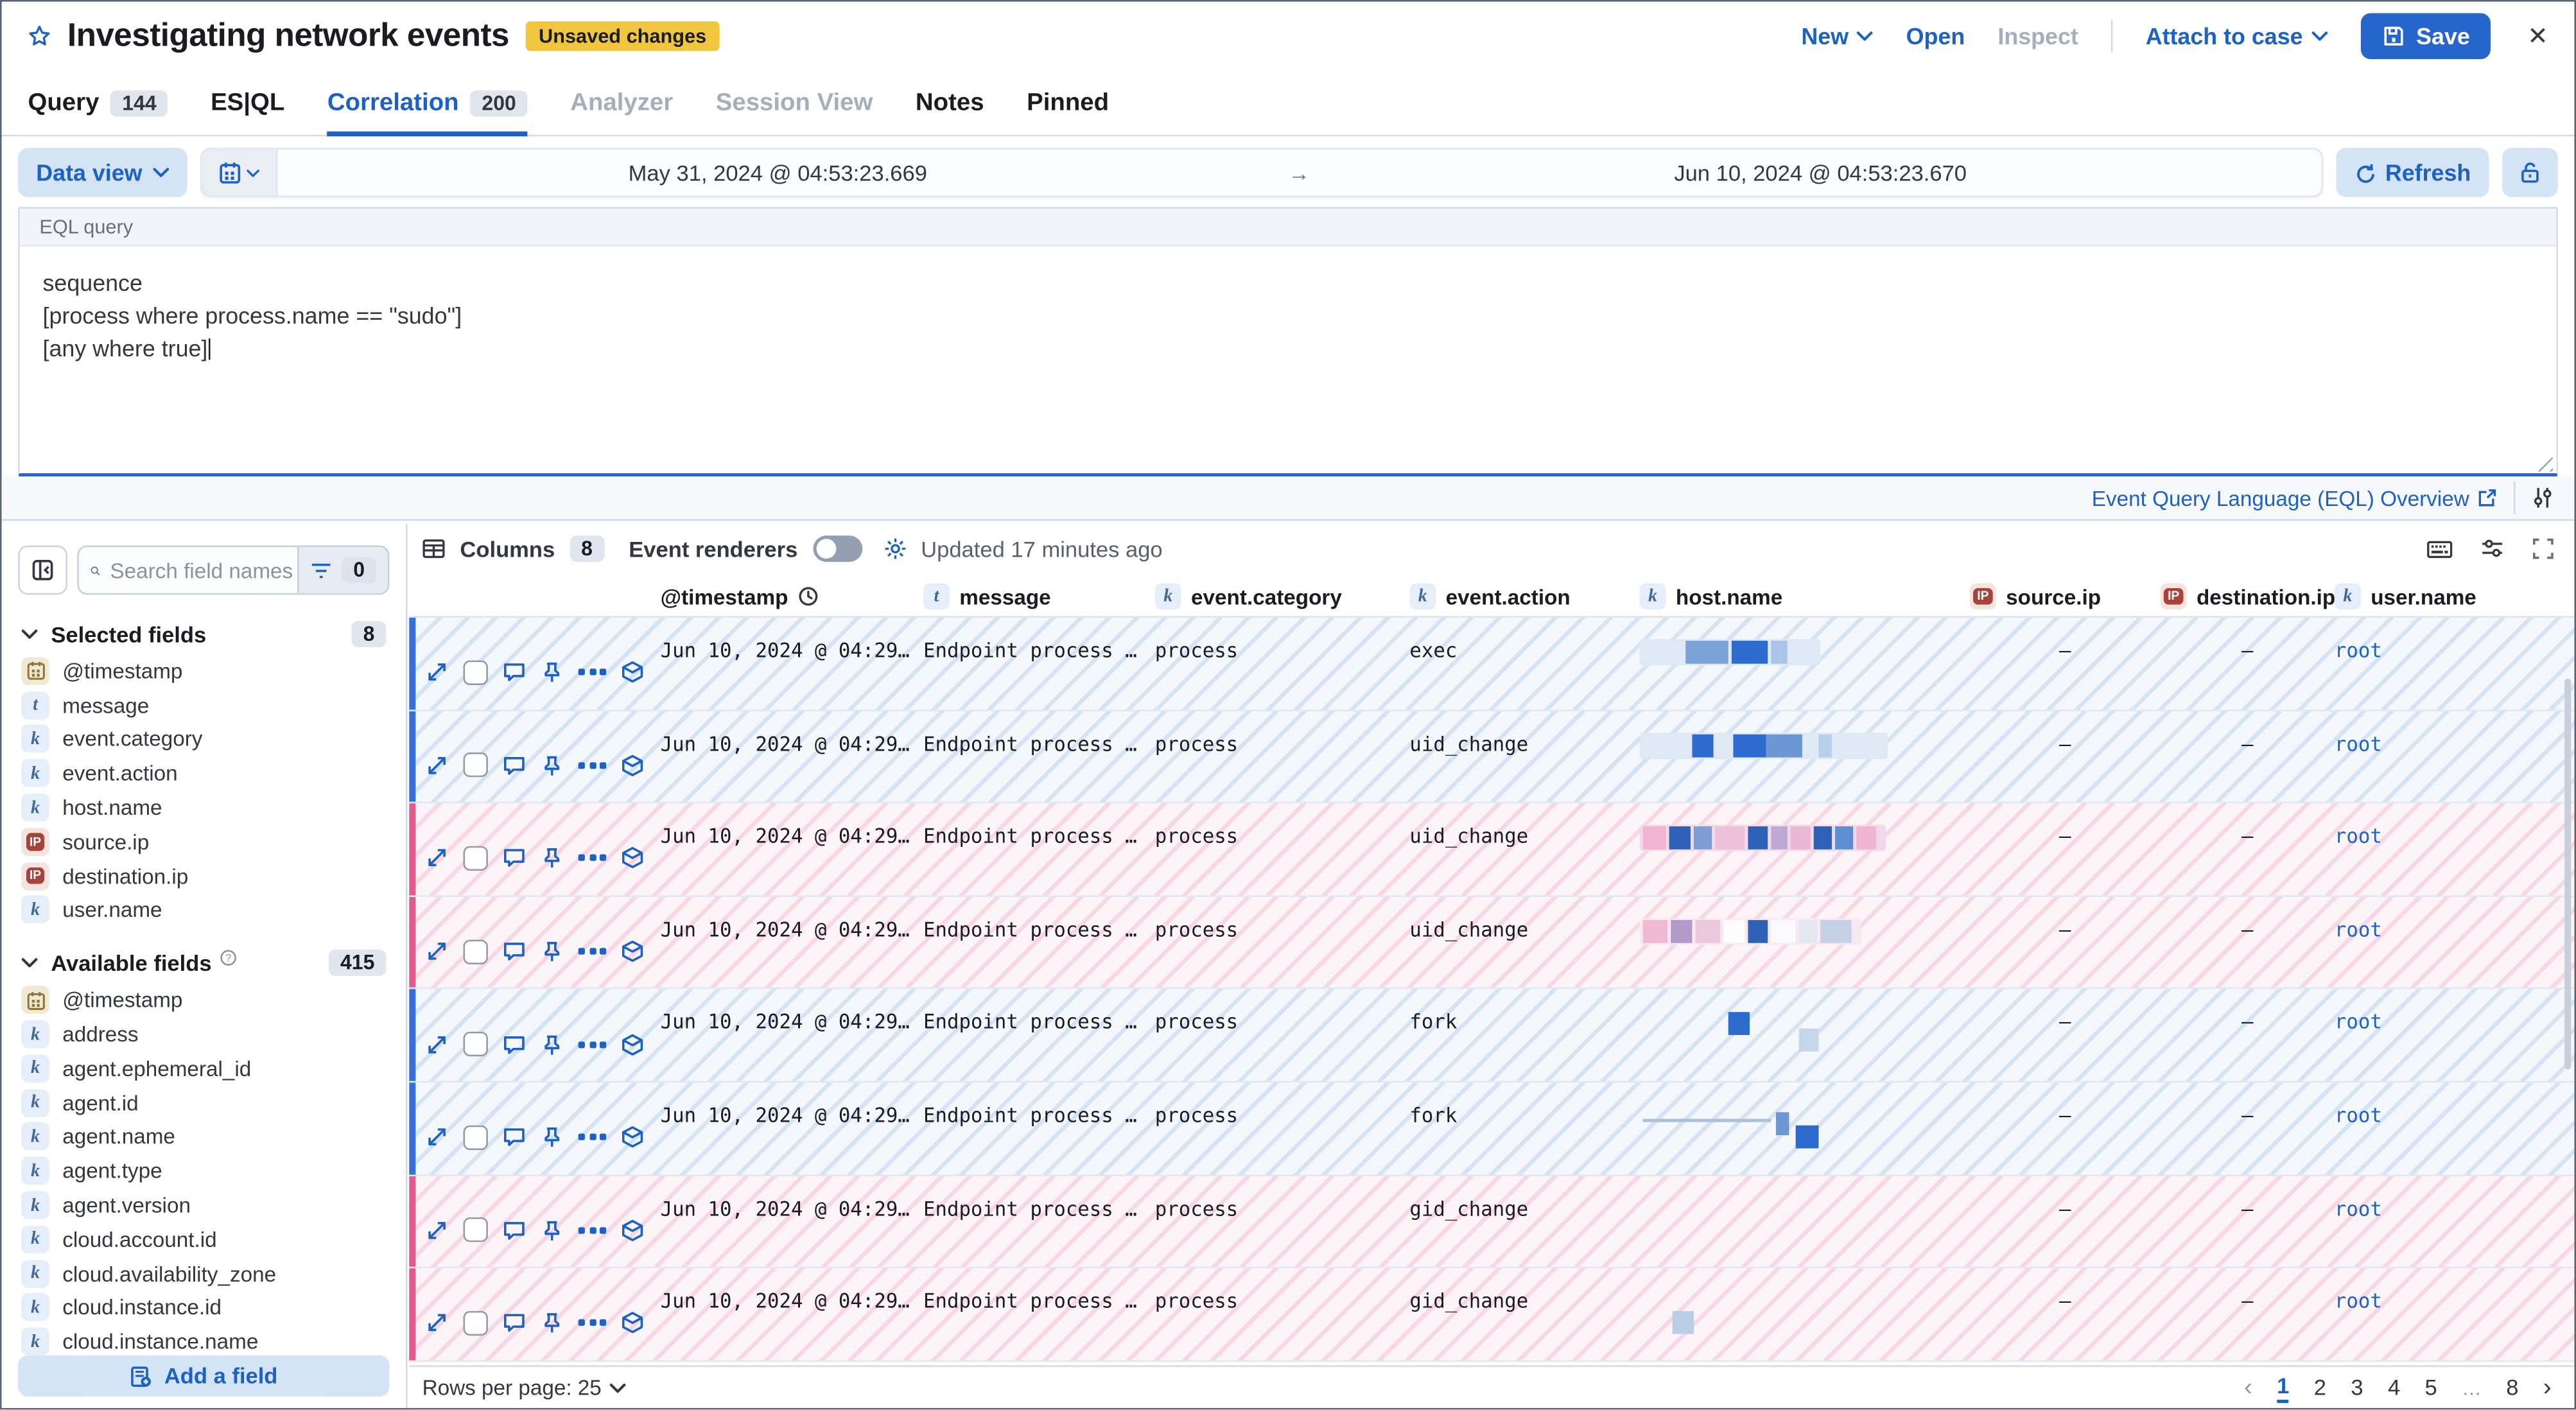 The width and height of the screenshot is (2576, 1410). I want to click on selected-fields-header: Selected fields 8, so click(204, 635).